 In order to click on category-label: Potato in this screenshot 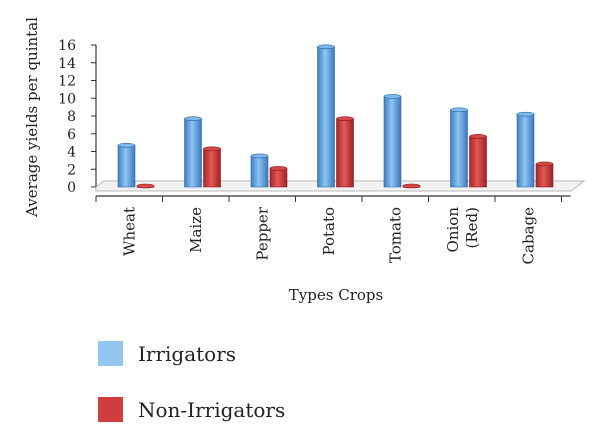, I will do `click(329, 231)`.